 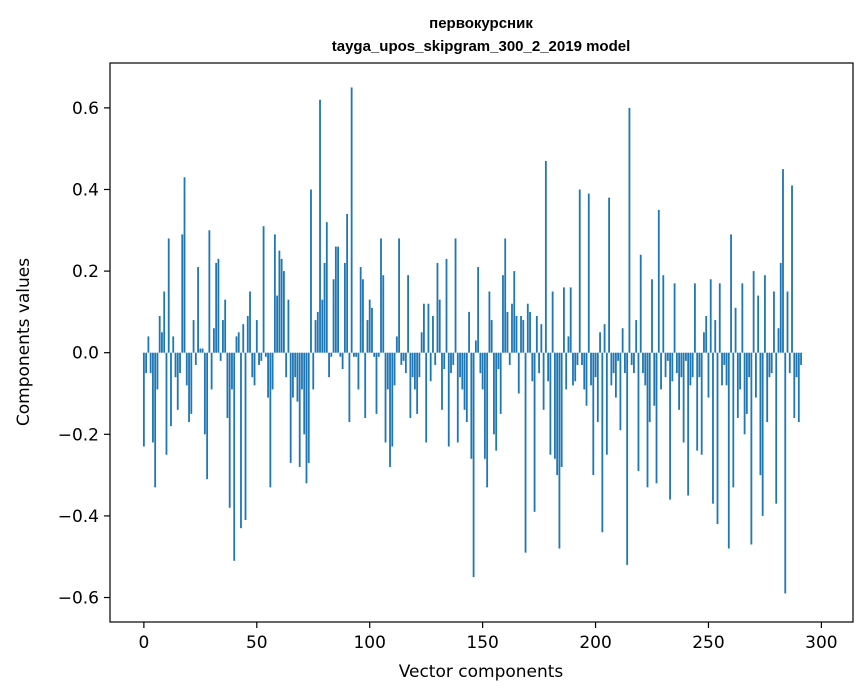 I want to click on x-tick-label: 200, so click(x=595, y=643).